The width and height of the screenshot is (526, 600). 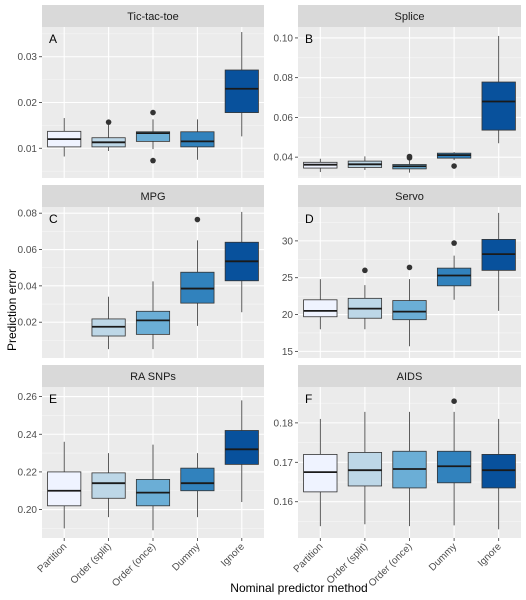 I want to click on panel-a: Tic-tac-toe 0.01 0.02 0.03 A, so click(x=141, y=91).